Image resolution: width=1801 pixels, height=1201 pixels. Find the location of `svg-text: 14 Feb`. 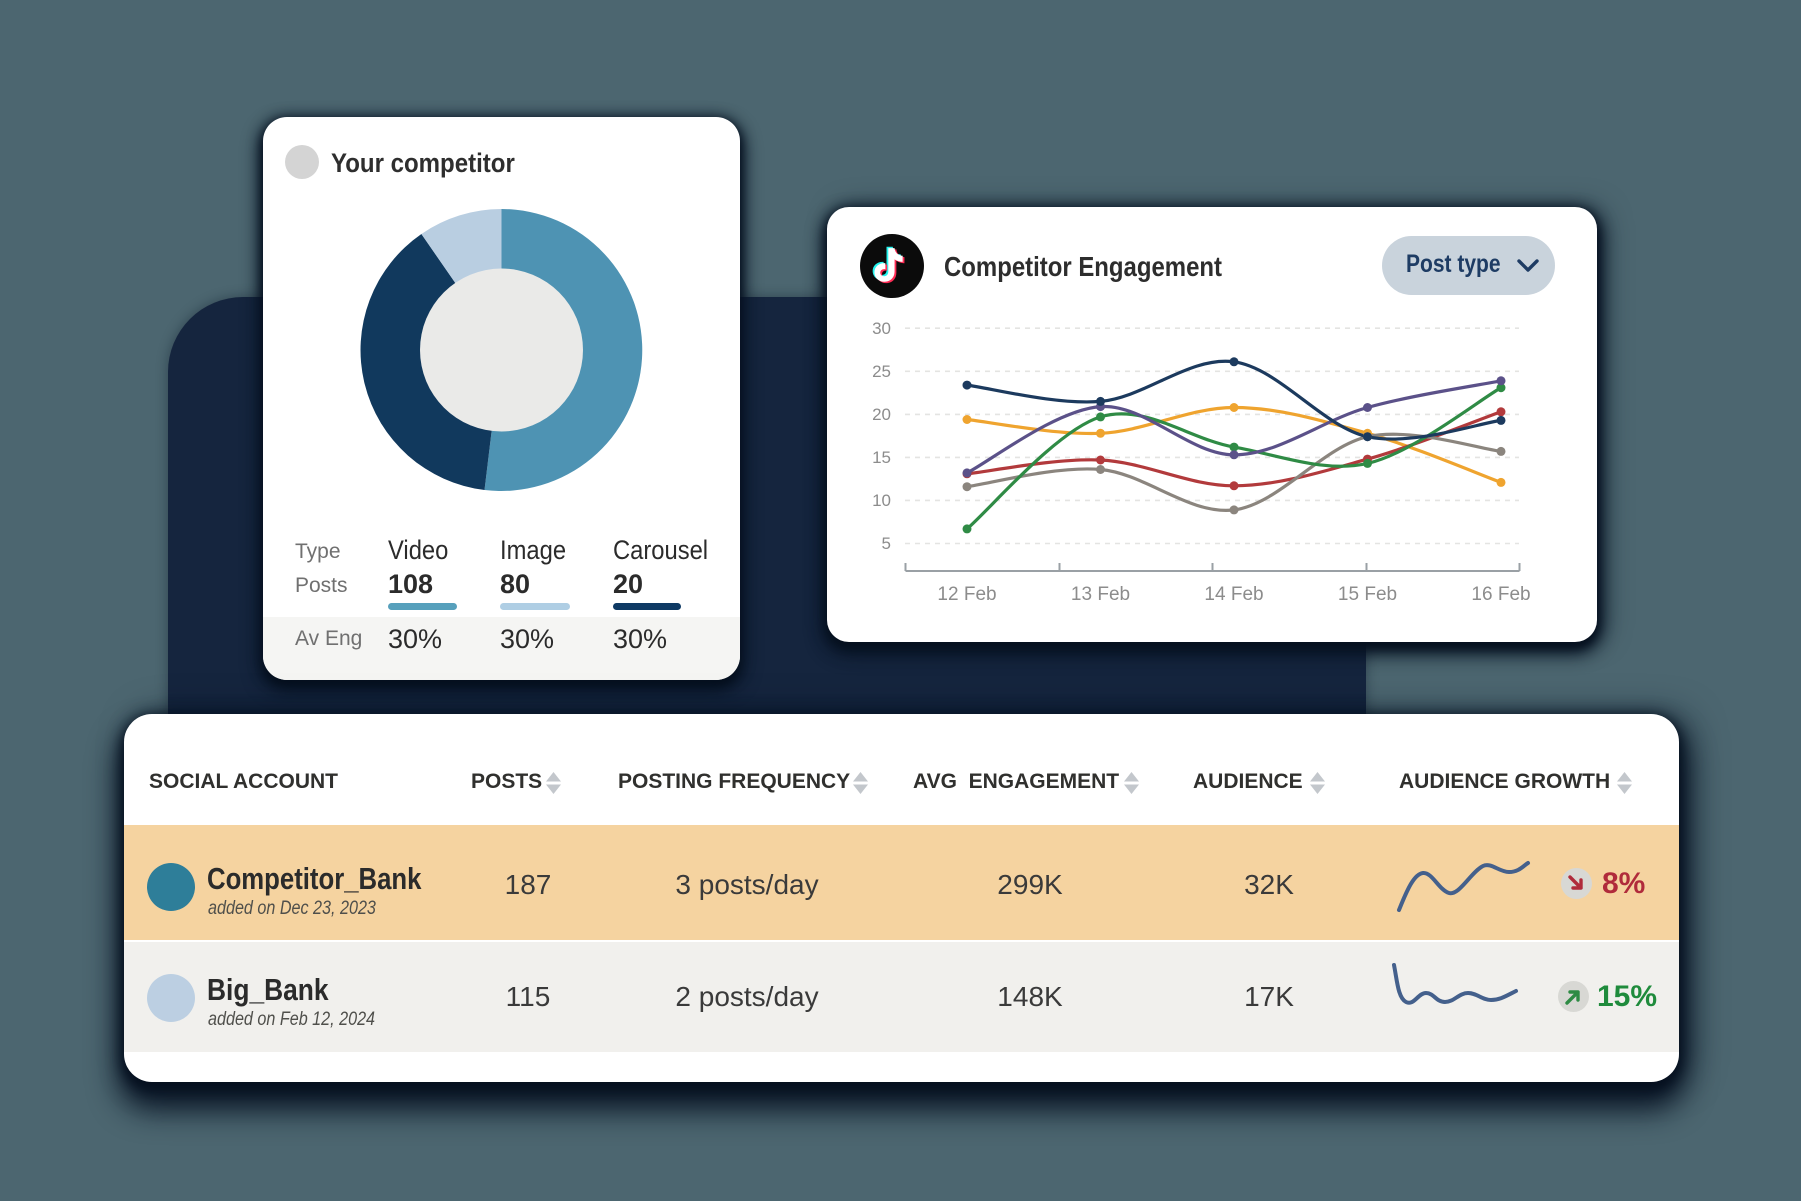

svg-text: 14 Feb is located at coordinates (1233, 594).